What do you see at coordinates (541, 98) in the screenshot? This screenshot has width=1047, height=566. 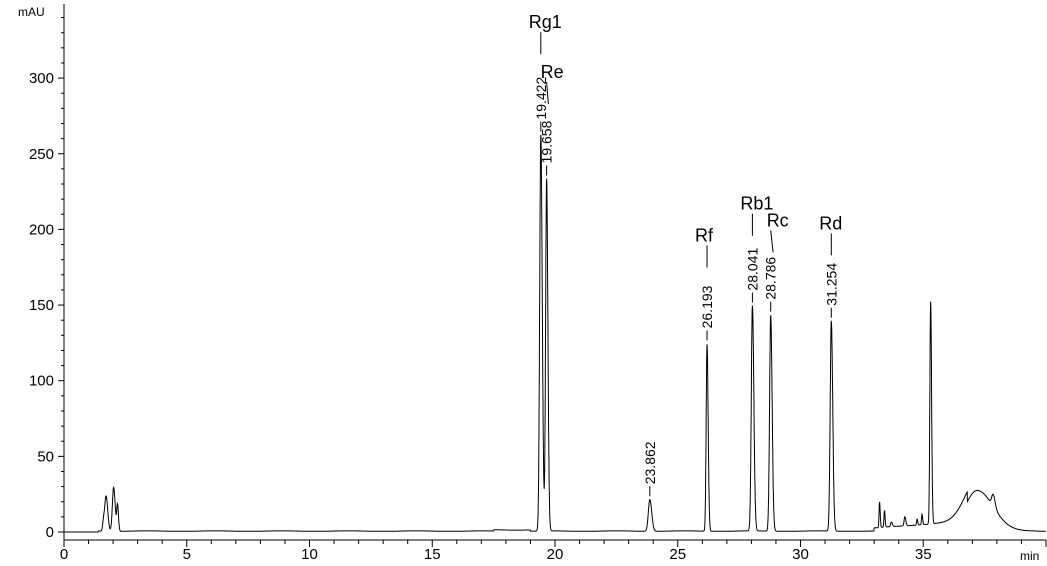 I see `peak-rt-label: 19.422` at bounding box center [541, 98].